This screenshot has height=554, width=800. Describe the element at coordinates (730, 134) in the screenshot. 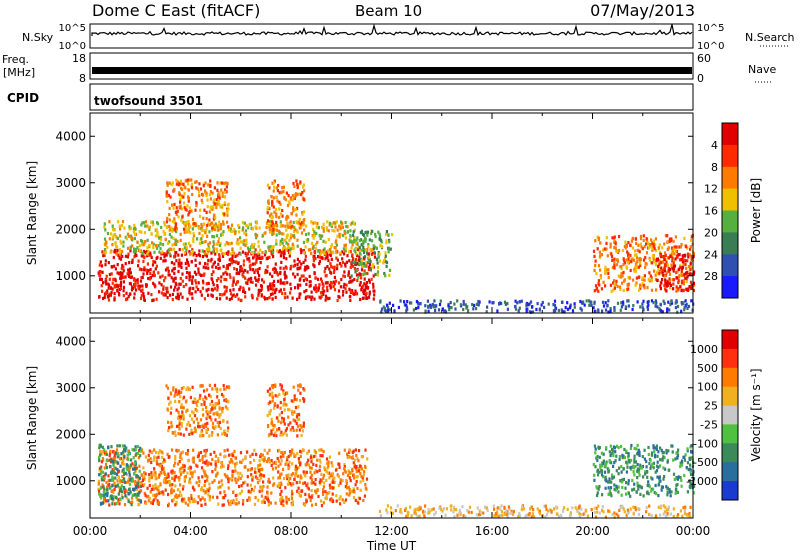

I see `colorbar-swatch` at that location.